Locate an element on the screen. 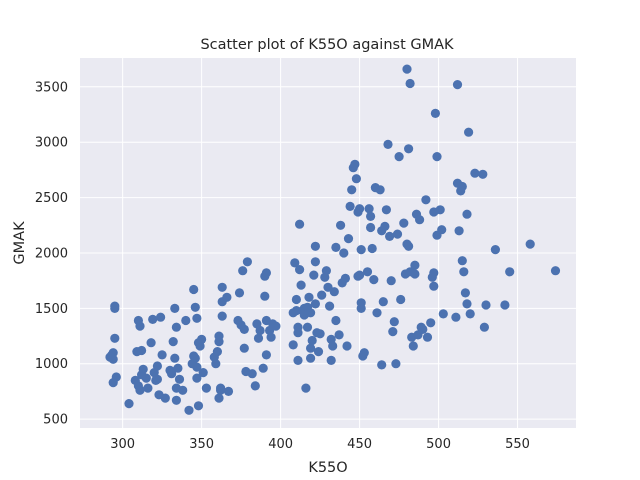 This screenshot has width=640, height=480. x-tick-label: 550 is located at coordinates (517, 444).